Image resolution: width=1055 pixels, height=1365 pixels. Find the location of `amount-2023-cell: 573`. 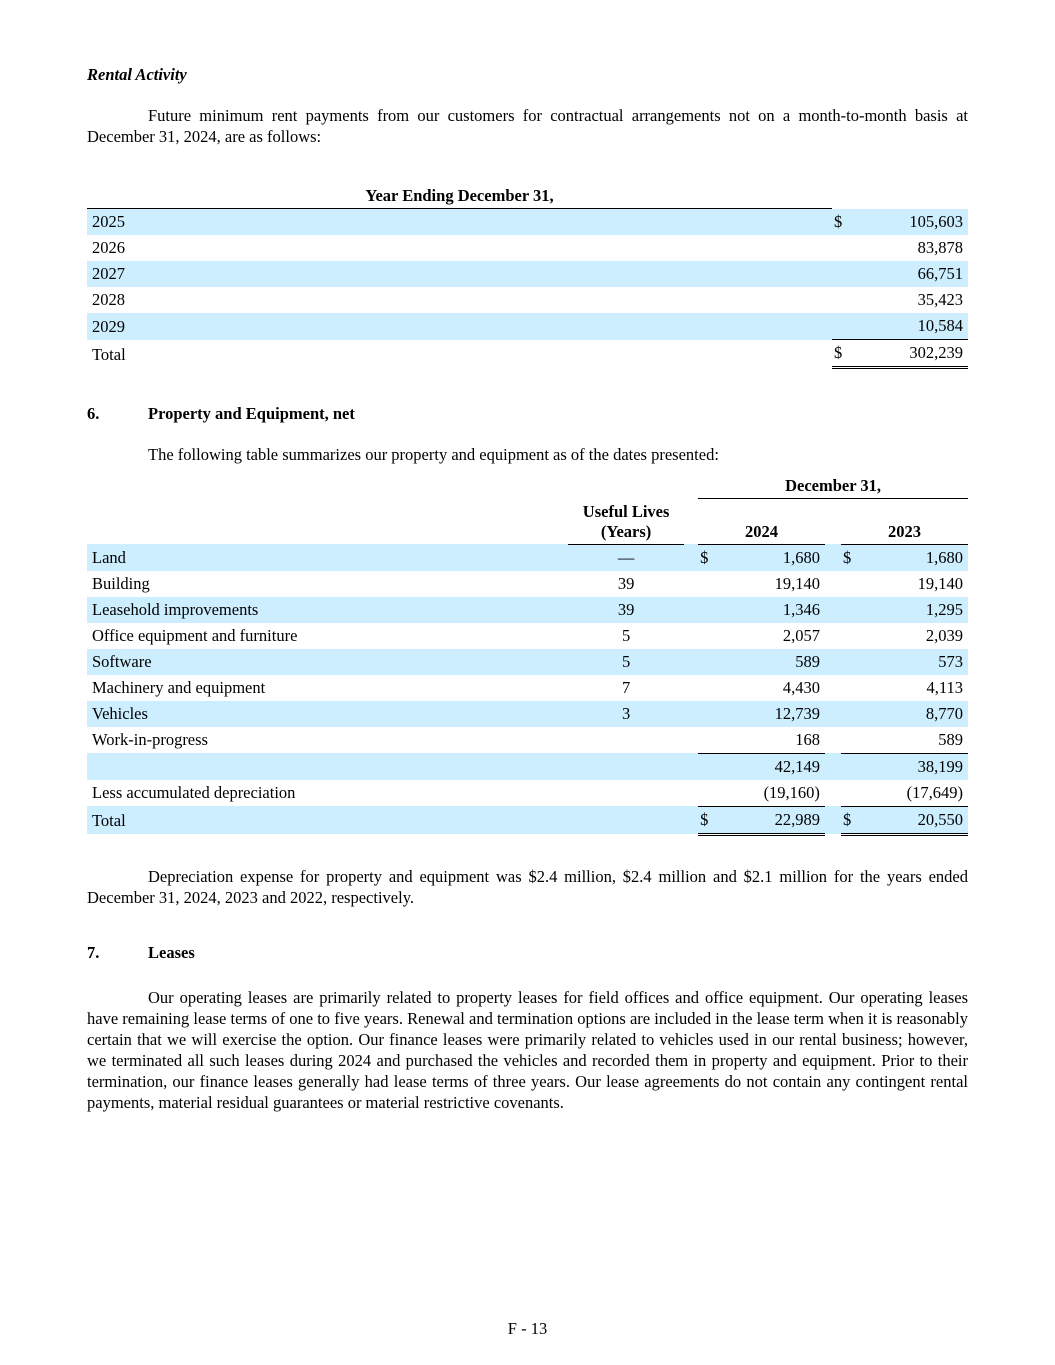

amount-2023-cell: 573 is located at coordinates (950, 661).